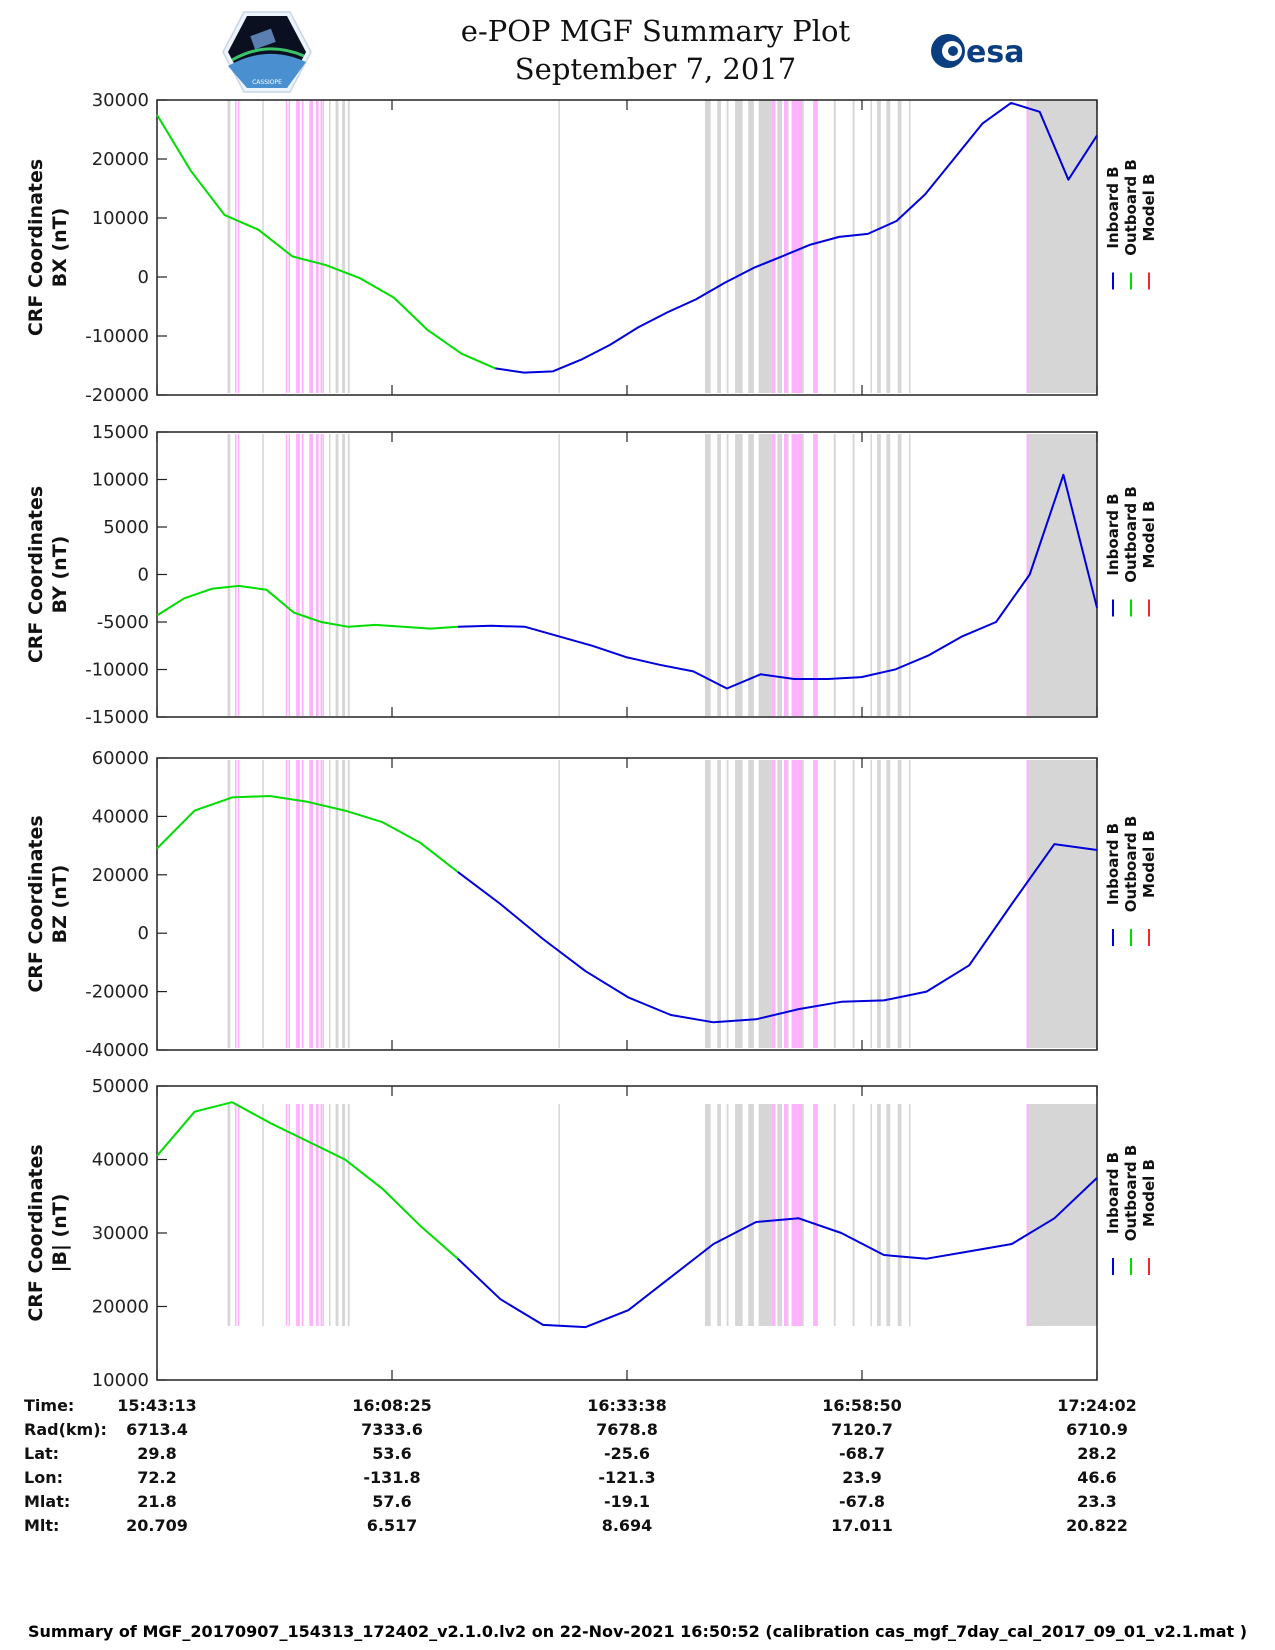 The image size is (1275, 1650). I want to click on y-tick-label: -15000, so click(117, 717).